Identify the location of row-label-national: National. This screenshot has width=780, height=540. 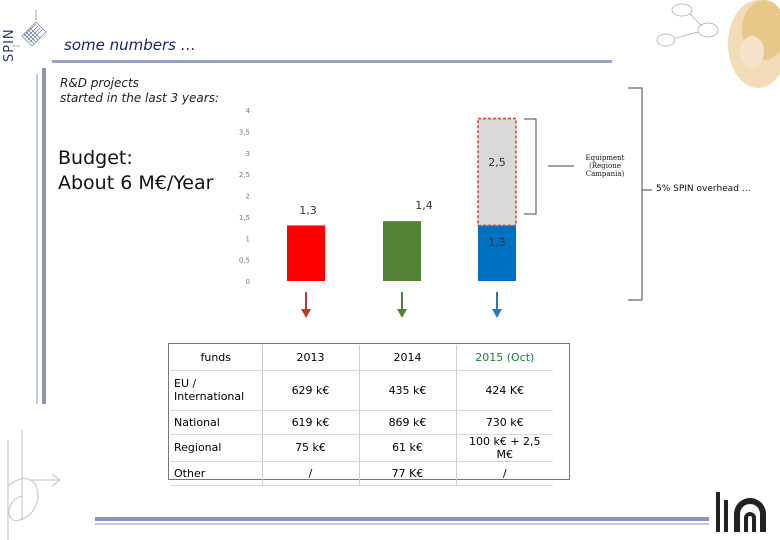
(216, 422).